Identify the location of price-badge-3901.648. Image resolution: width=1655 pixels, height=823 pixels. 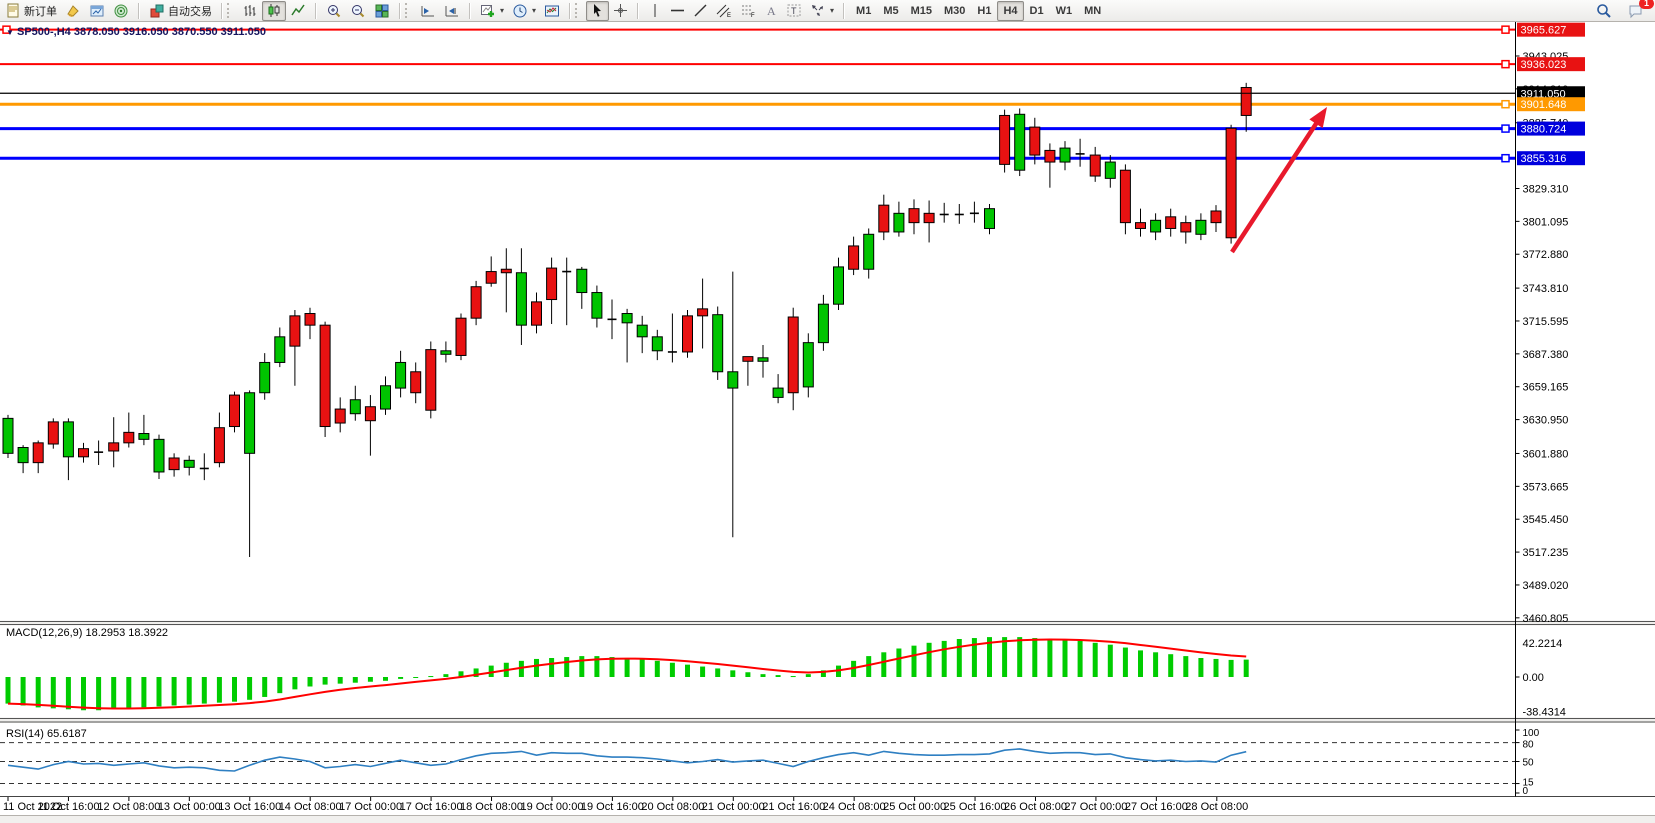
(1551, 104).